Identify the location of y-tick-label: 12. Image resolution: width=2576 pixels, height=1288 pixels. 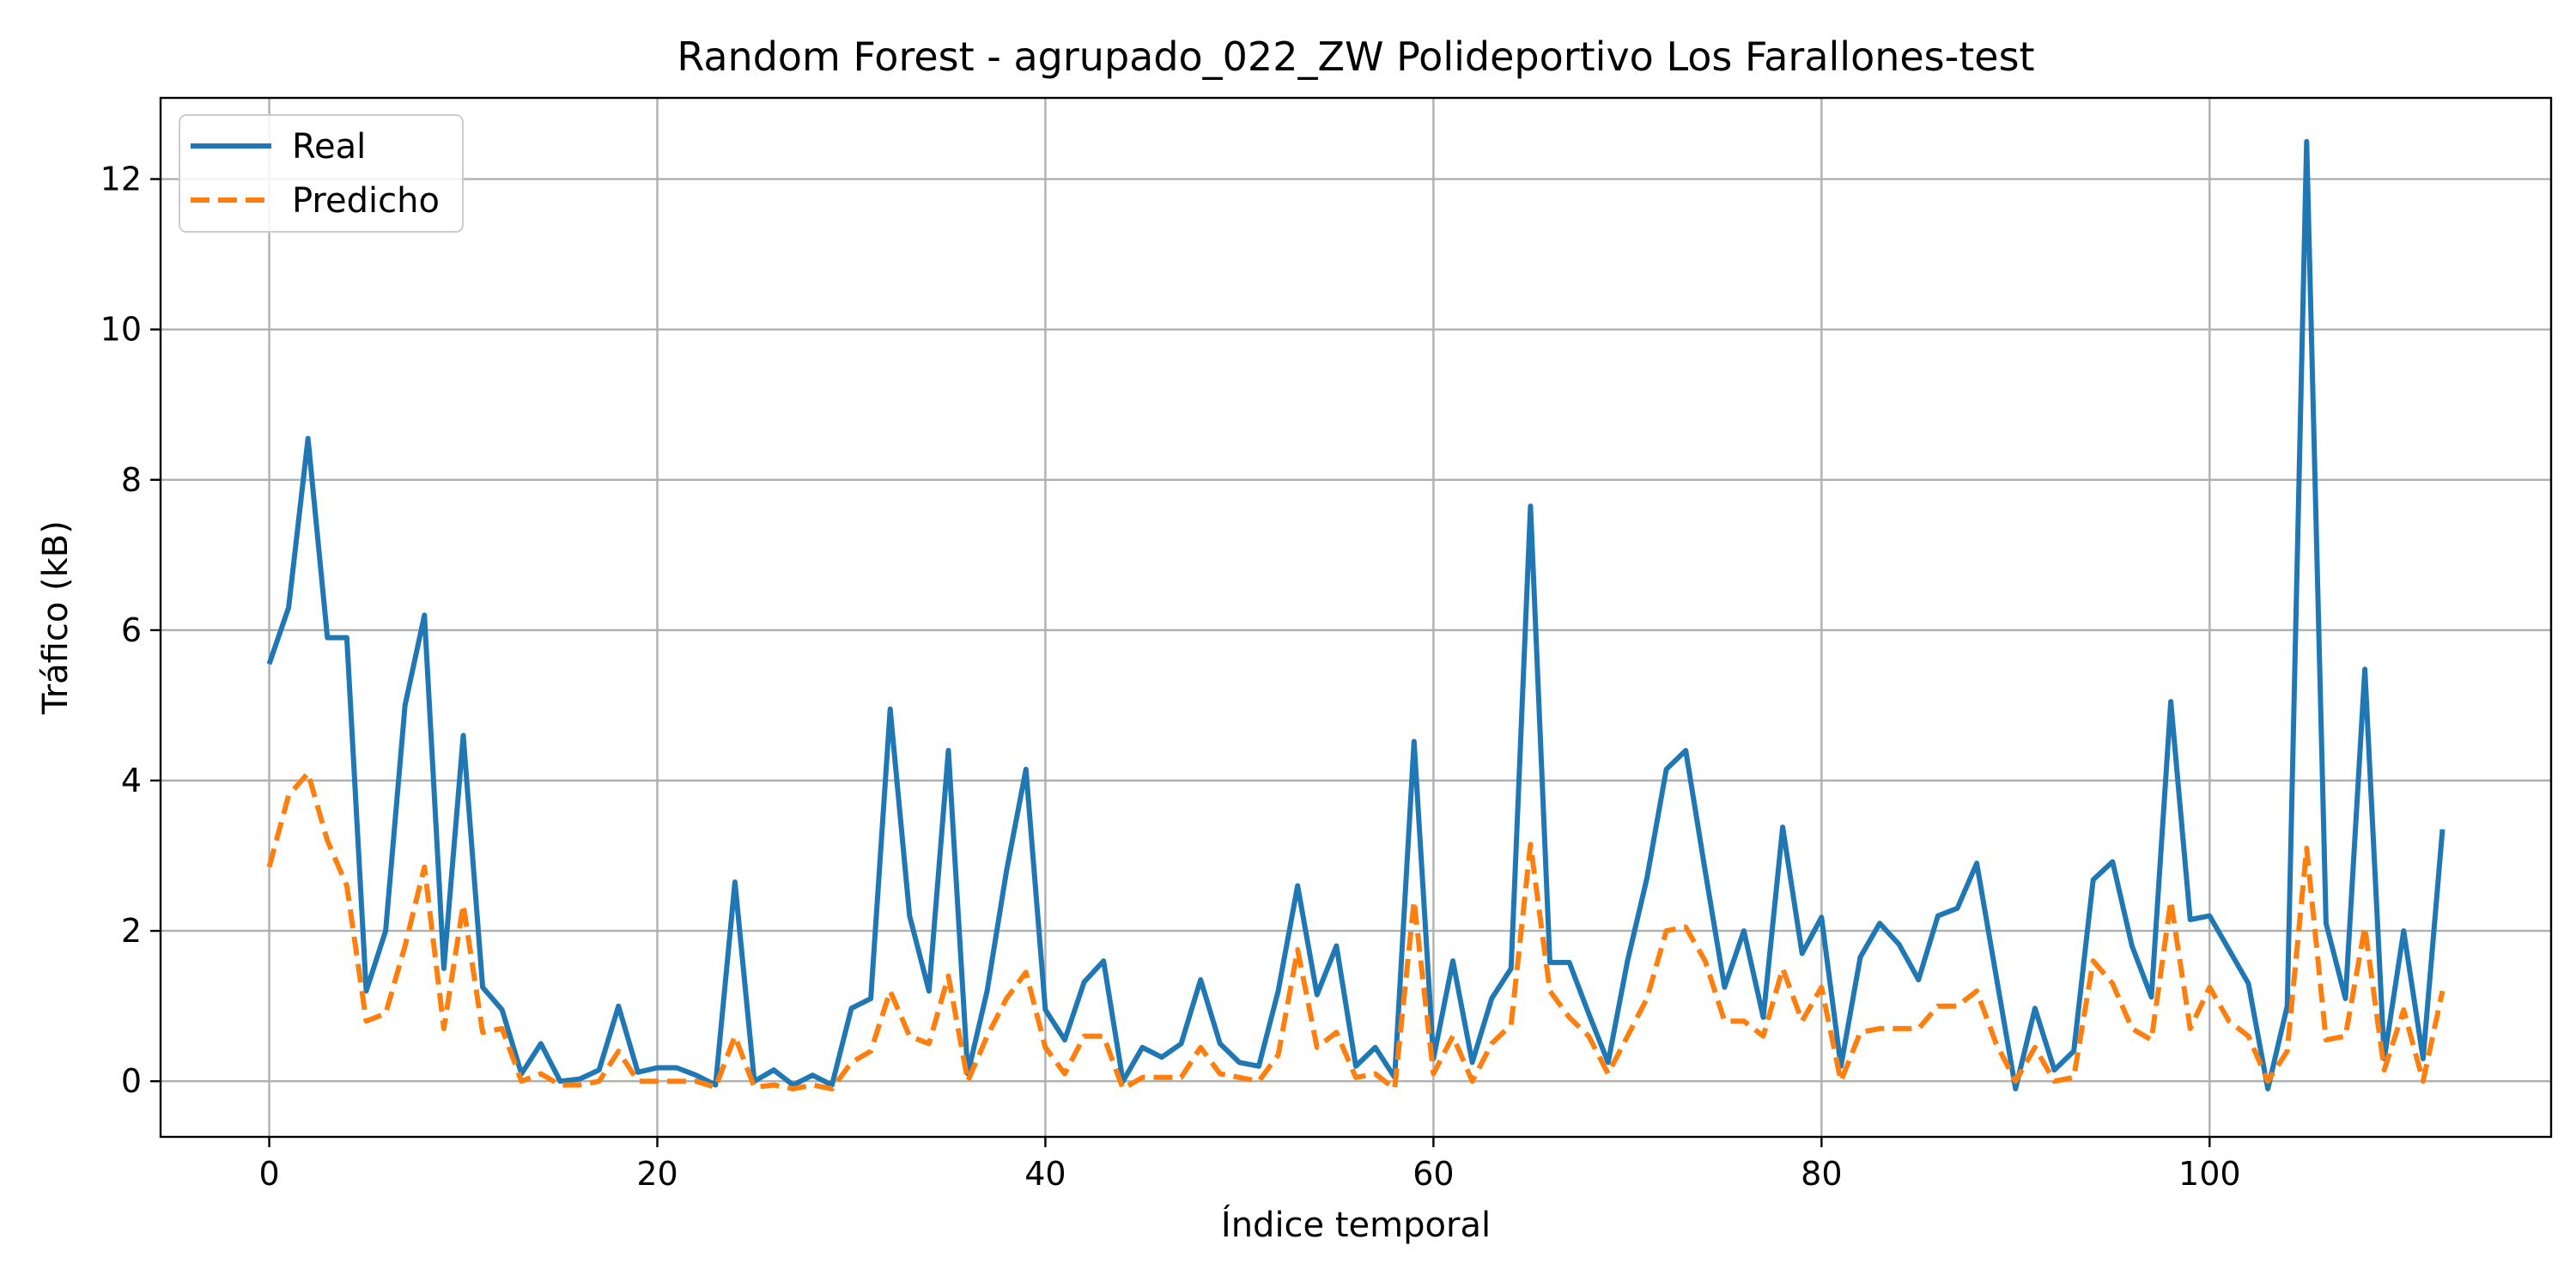
(121, 180).